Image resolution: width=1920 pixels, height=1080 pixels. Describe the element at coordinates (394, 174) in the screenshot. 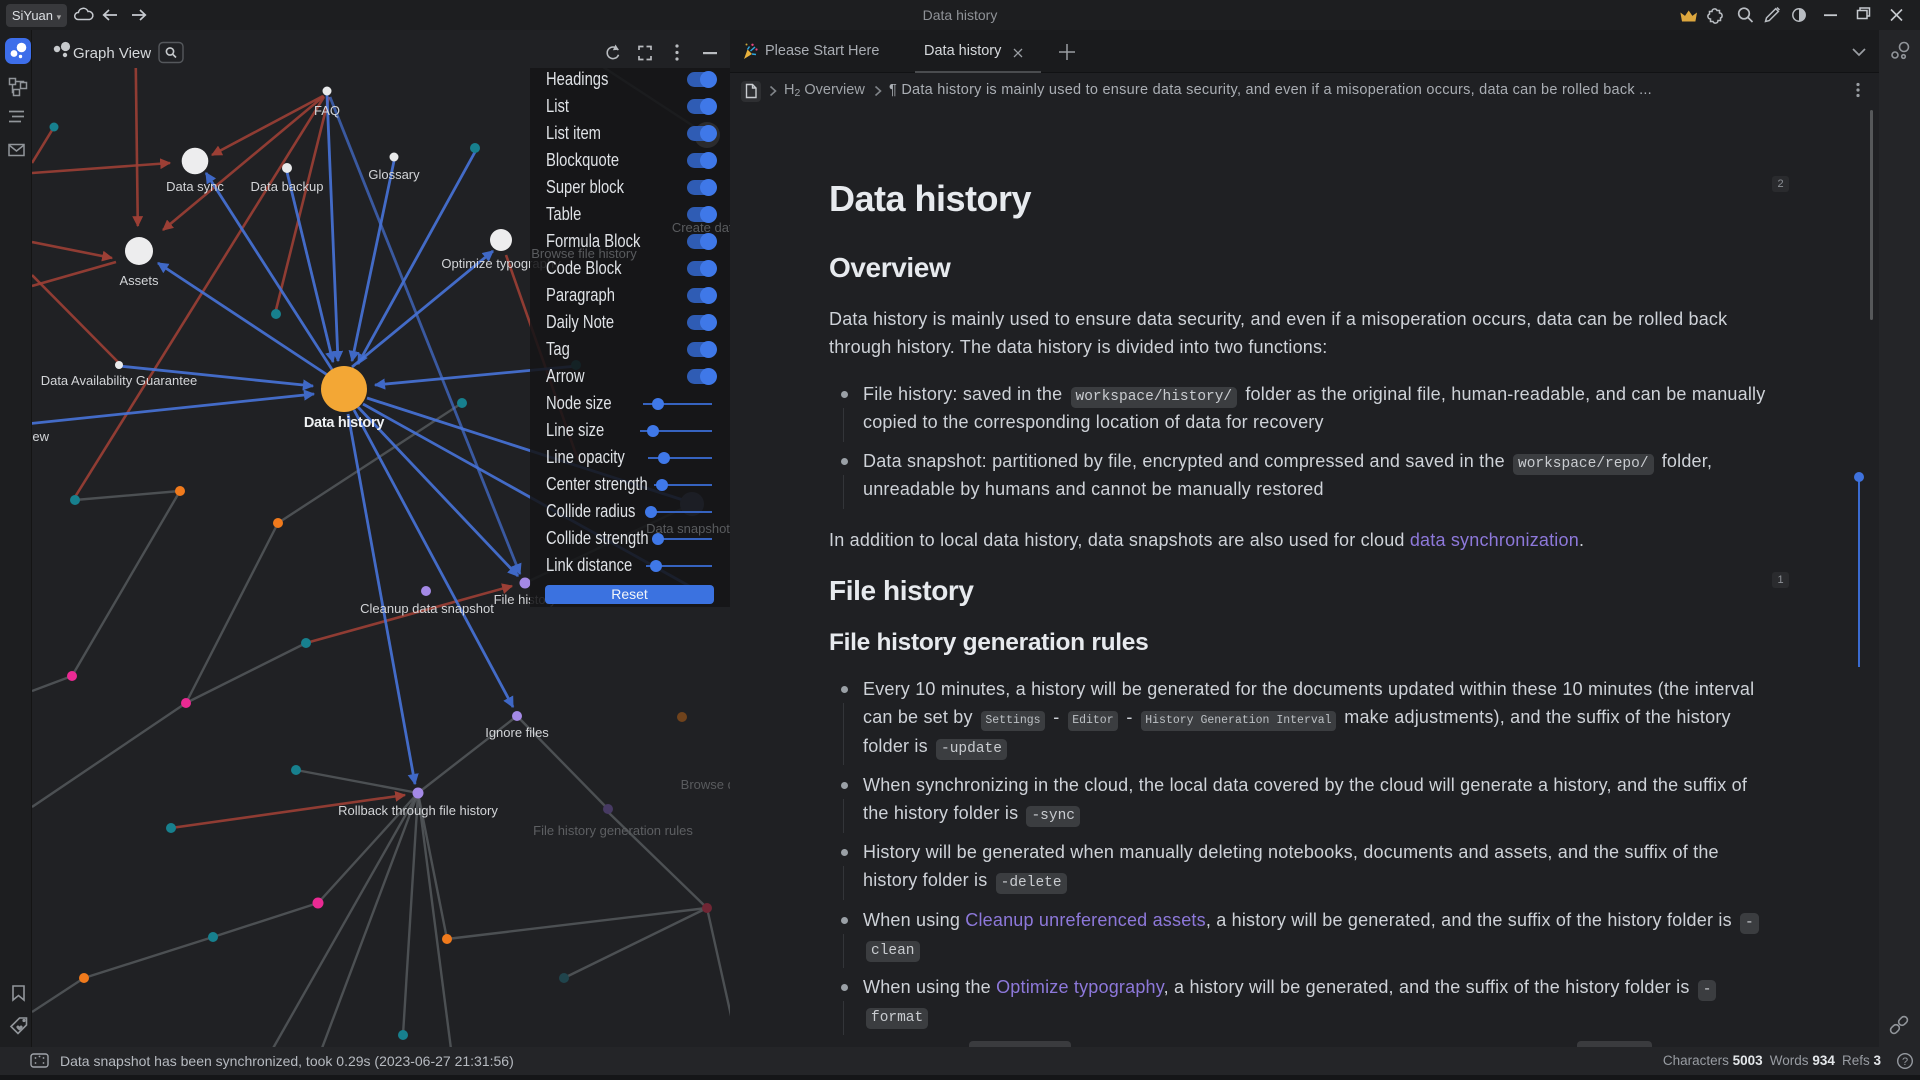

I see `svg-text: Glossary` at that location.